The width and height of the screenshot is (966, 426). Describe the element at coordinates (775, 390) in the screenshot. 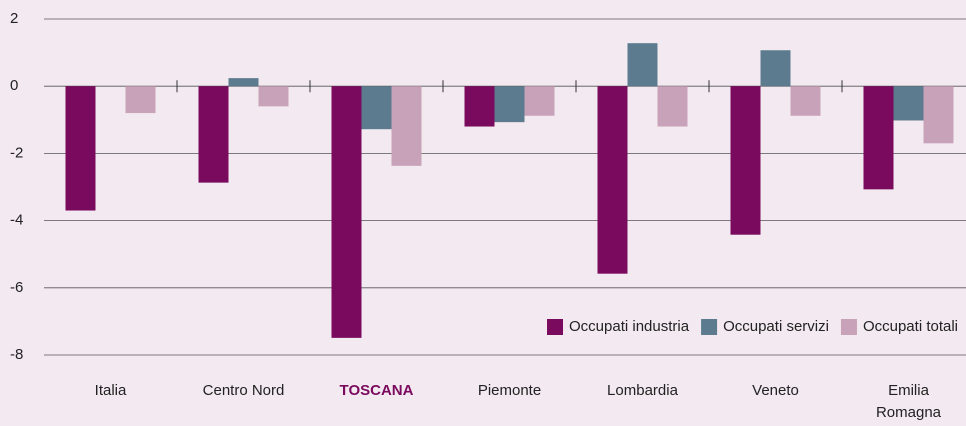

I see `x-tick-label: Veneto` at that location.